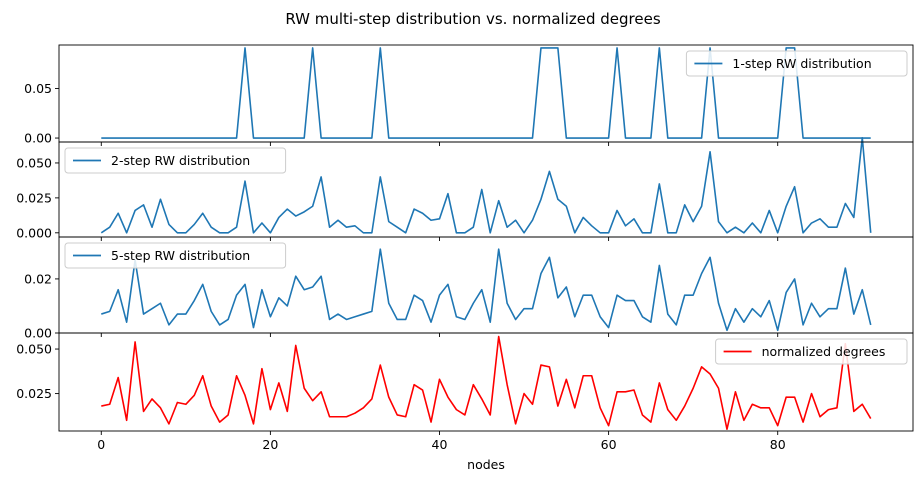 The image size is (921, 483). What do you see at coordinates (270, 444) in the screenshot?
I see `x-tick-label: 20` at bounding box center [270, 444].